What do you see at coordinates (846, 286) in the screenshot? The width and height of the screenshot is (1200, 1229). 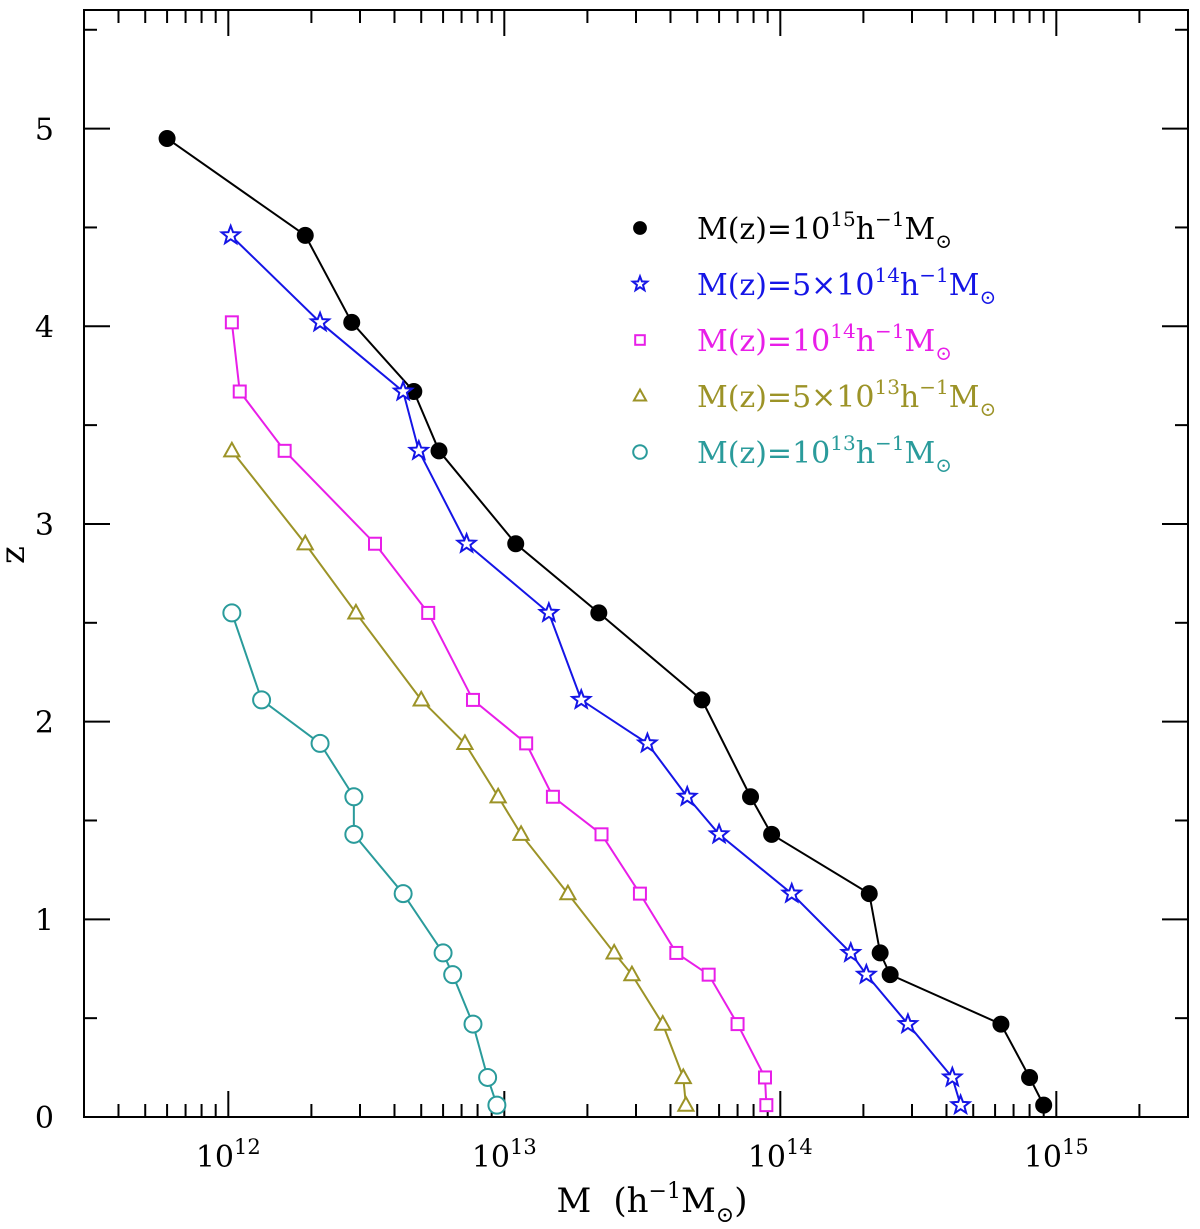 I see `legend-label: M(z)=5×1014h−1M⊙` at bounding box center [846, 286].